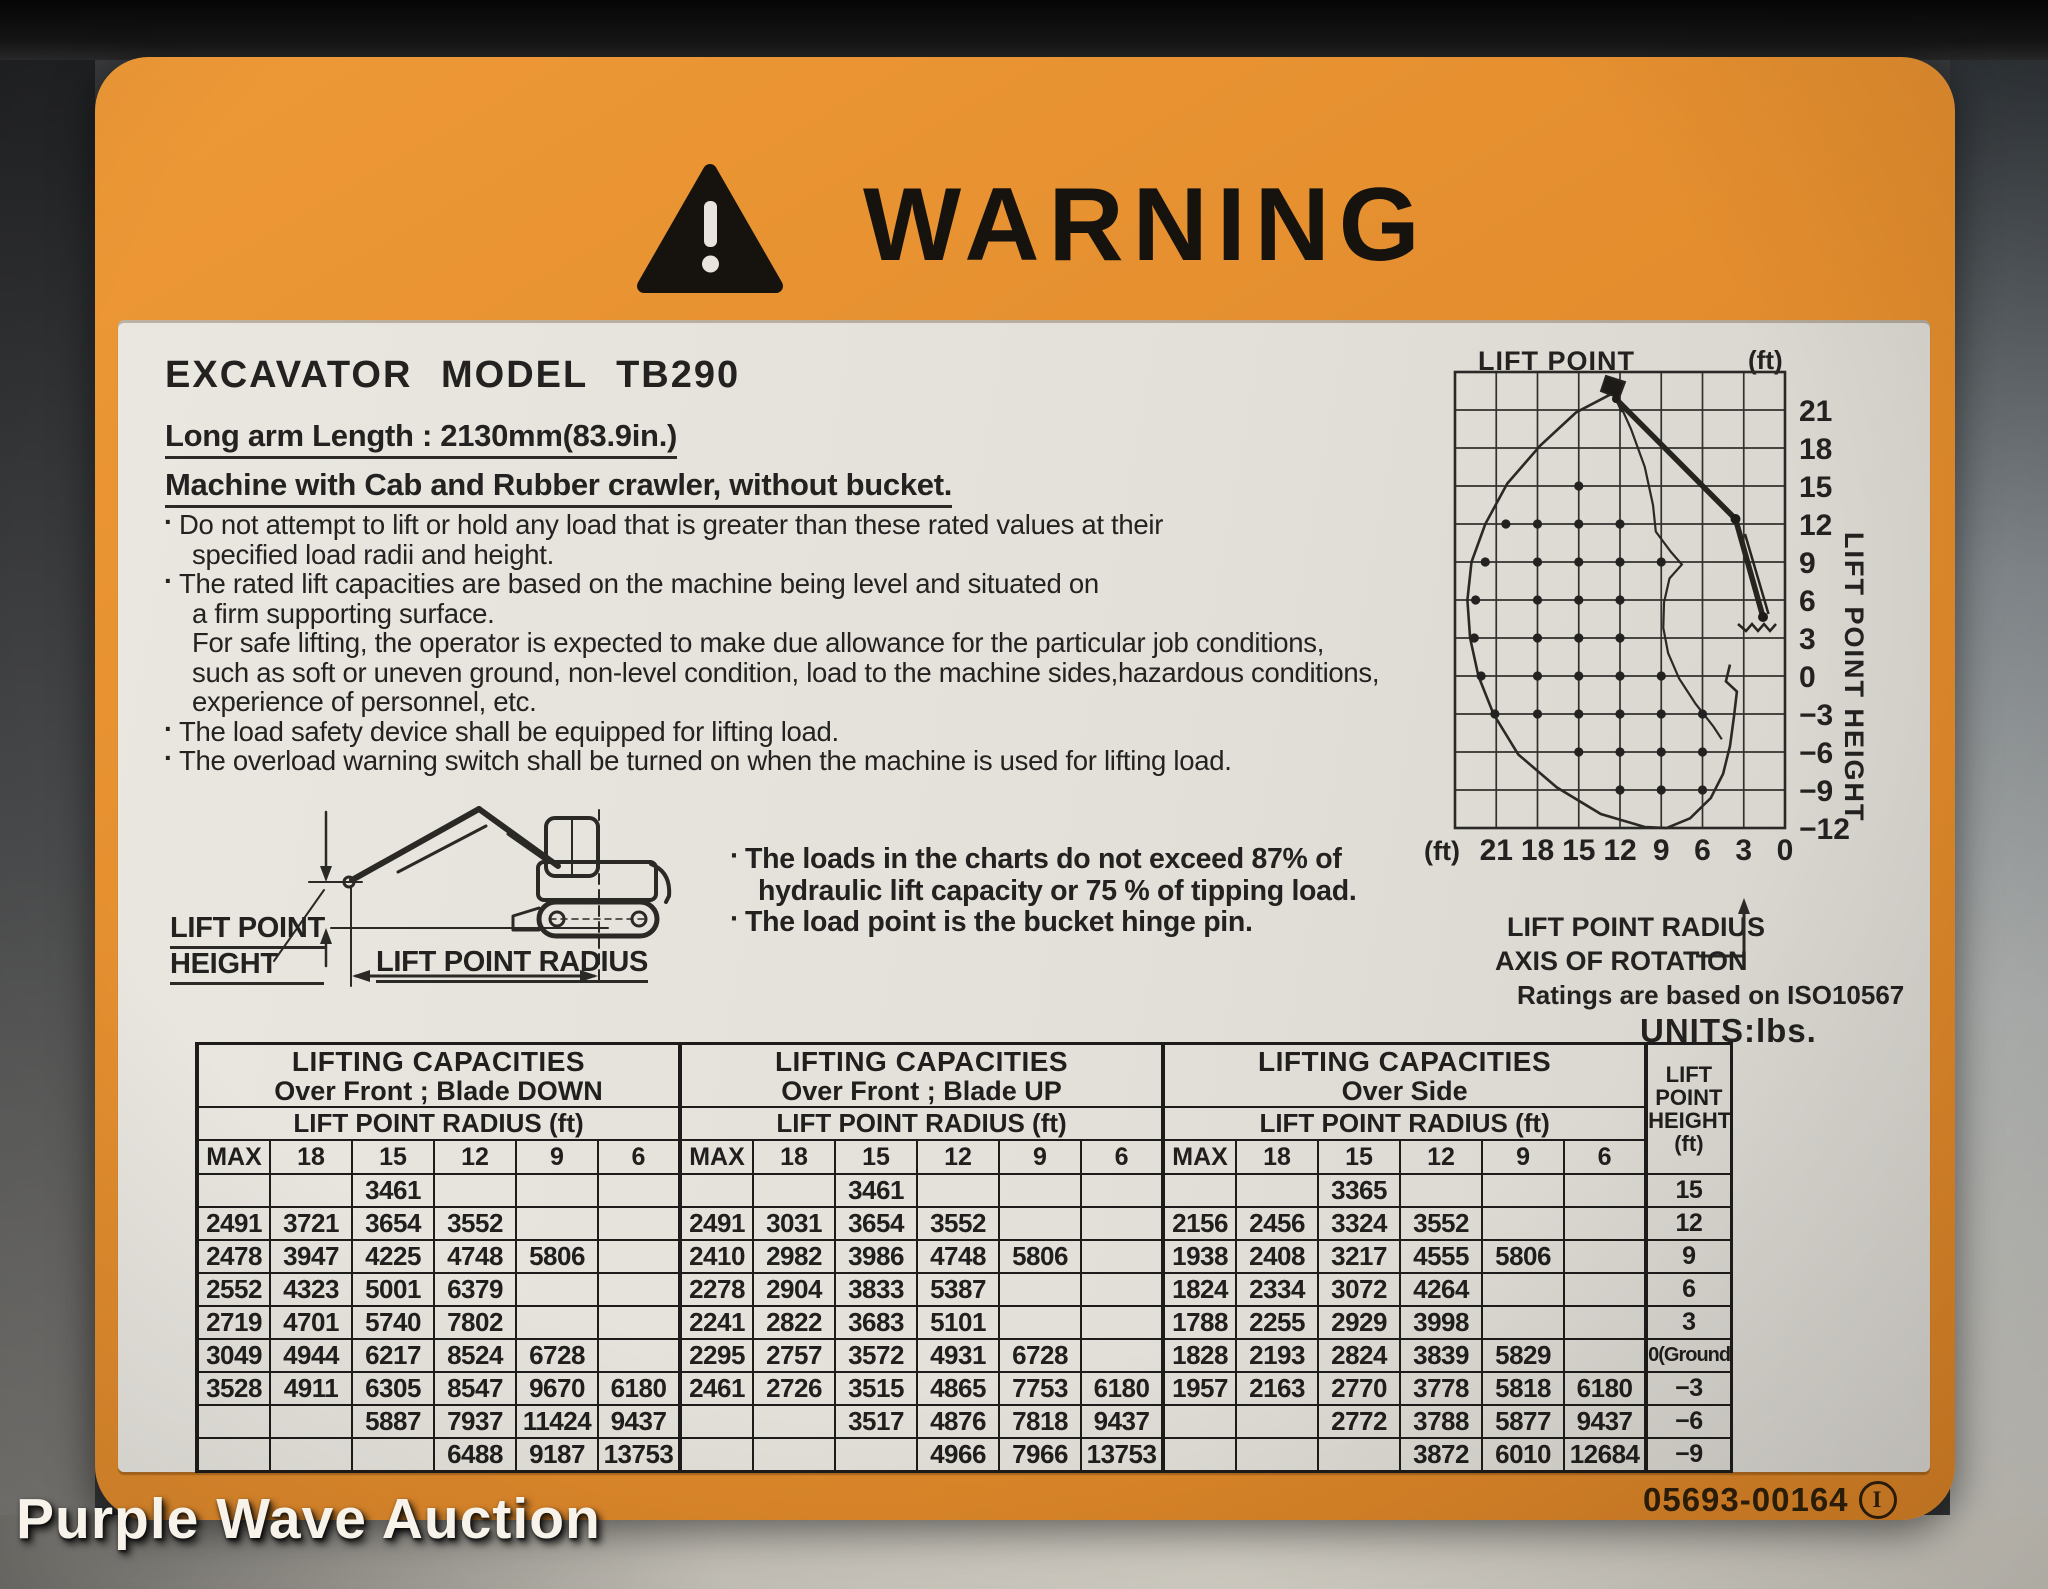  I want to click on capacity-cell: 6217, so click(393, 1355).